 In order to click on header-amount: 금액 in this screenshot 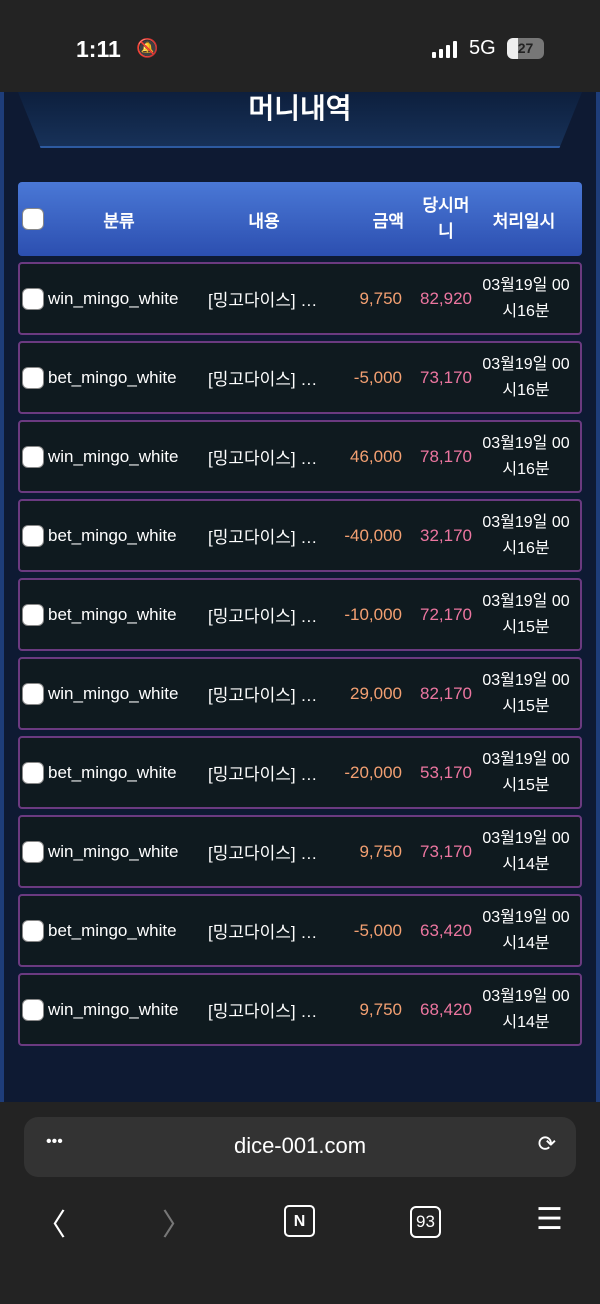, I will do `click(388, 221)`.